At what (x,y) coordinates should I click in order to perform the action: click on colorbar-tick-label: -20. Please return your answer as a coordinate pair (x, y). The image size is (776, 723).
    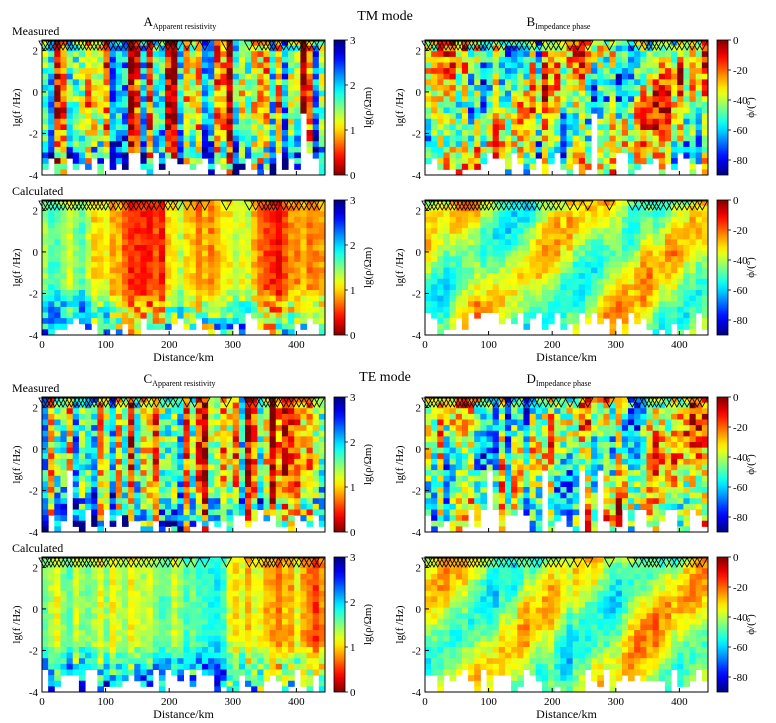
    Looking at the image, I should click on (740, 71).